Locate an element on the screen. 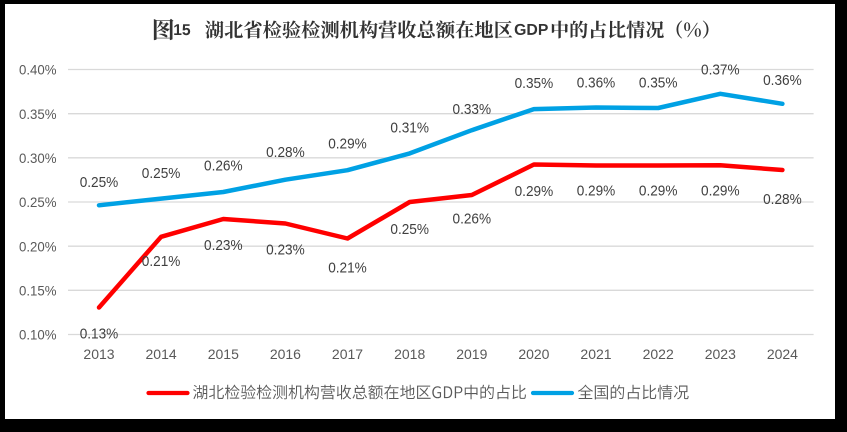 The width and height of the screenshot is (847, 432). svg-text: 0.31% is located at coordinates (409, 128).